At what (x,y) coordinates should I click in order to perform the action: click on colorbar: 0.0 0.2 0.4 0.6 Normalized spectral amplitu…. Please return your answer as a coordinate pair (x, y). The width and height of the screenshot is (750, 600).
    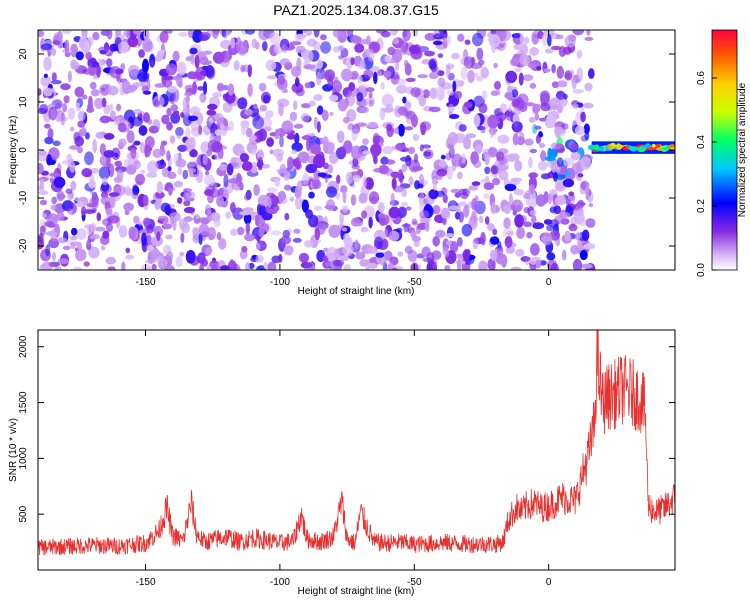
    Looking at the image, I should click on (722, 153).